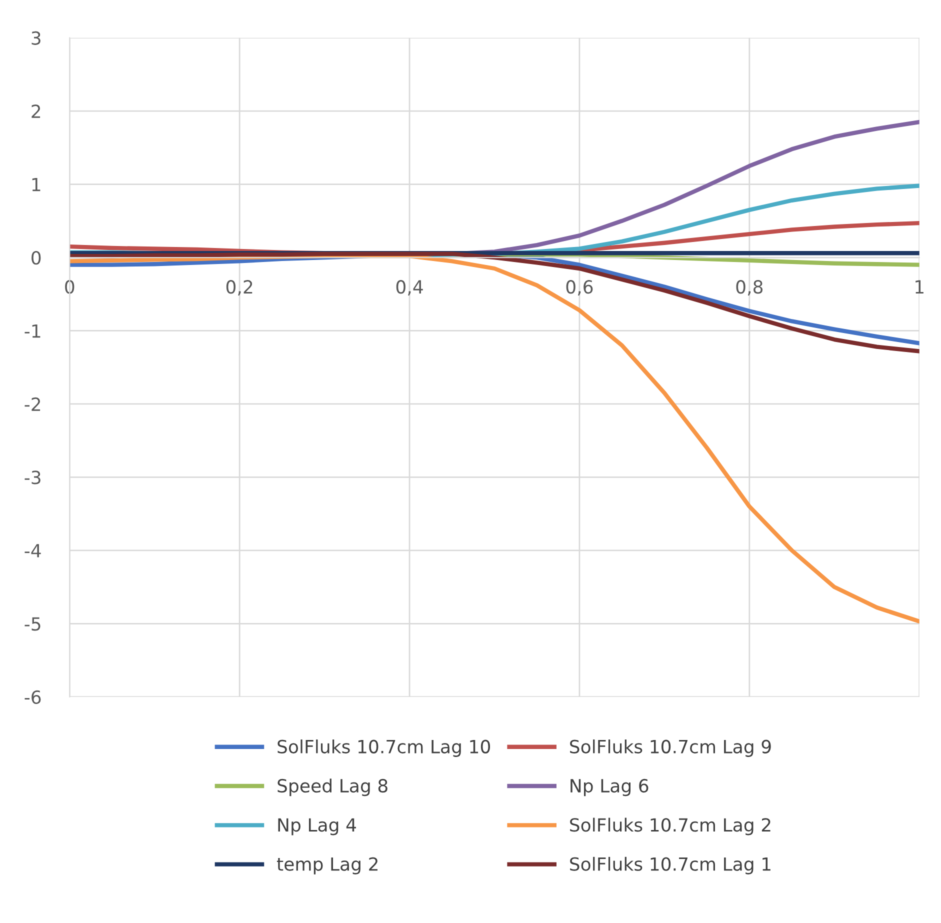 This screenshot has width=941, height=923. Describe the element at coordinates (36, 257) in the screenshot. I see `y-tick-label: 0` at that location.